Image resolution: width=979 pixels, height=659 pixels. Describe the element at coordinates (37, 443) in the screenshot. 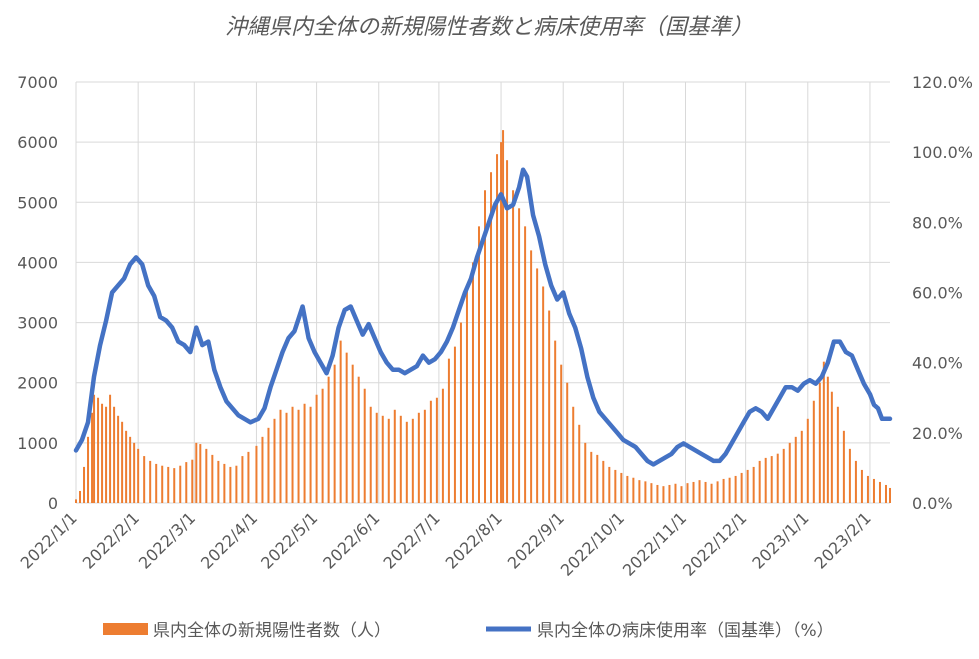

I see `y-left-tick-label: 1000` at that location.